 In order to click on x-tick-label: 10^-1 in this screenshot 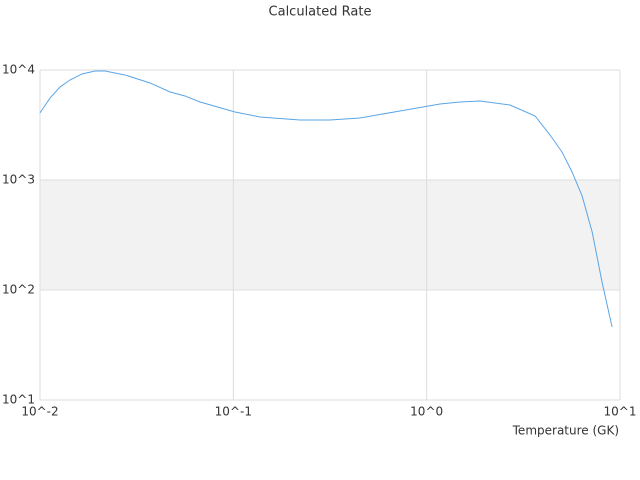, I will do `click(233, 412)`.